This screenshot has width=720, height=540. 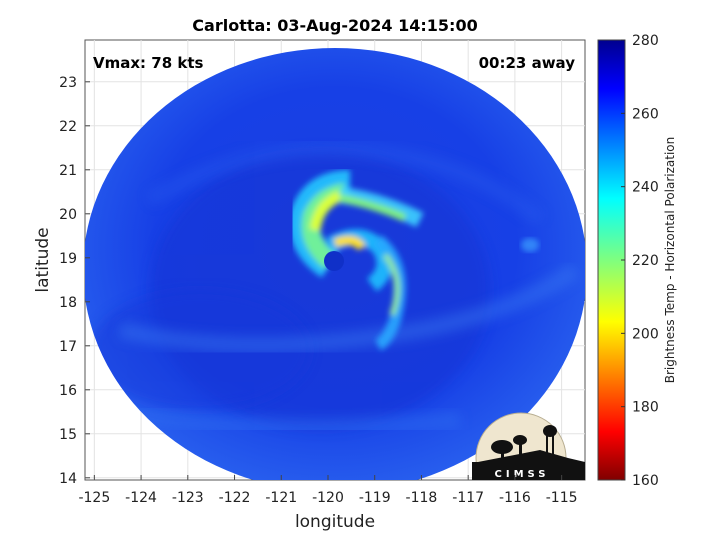 I want to click on y-tick-label: 20, so click(x=68, y=215).